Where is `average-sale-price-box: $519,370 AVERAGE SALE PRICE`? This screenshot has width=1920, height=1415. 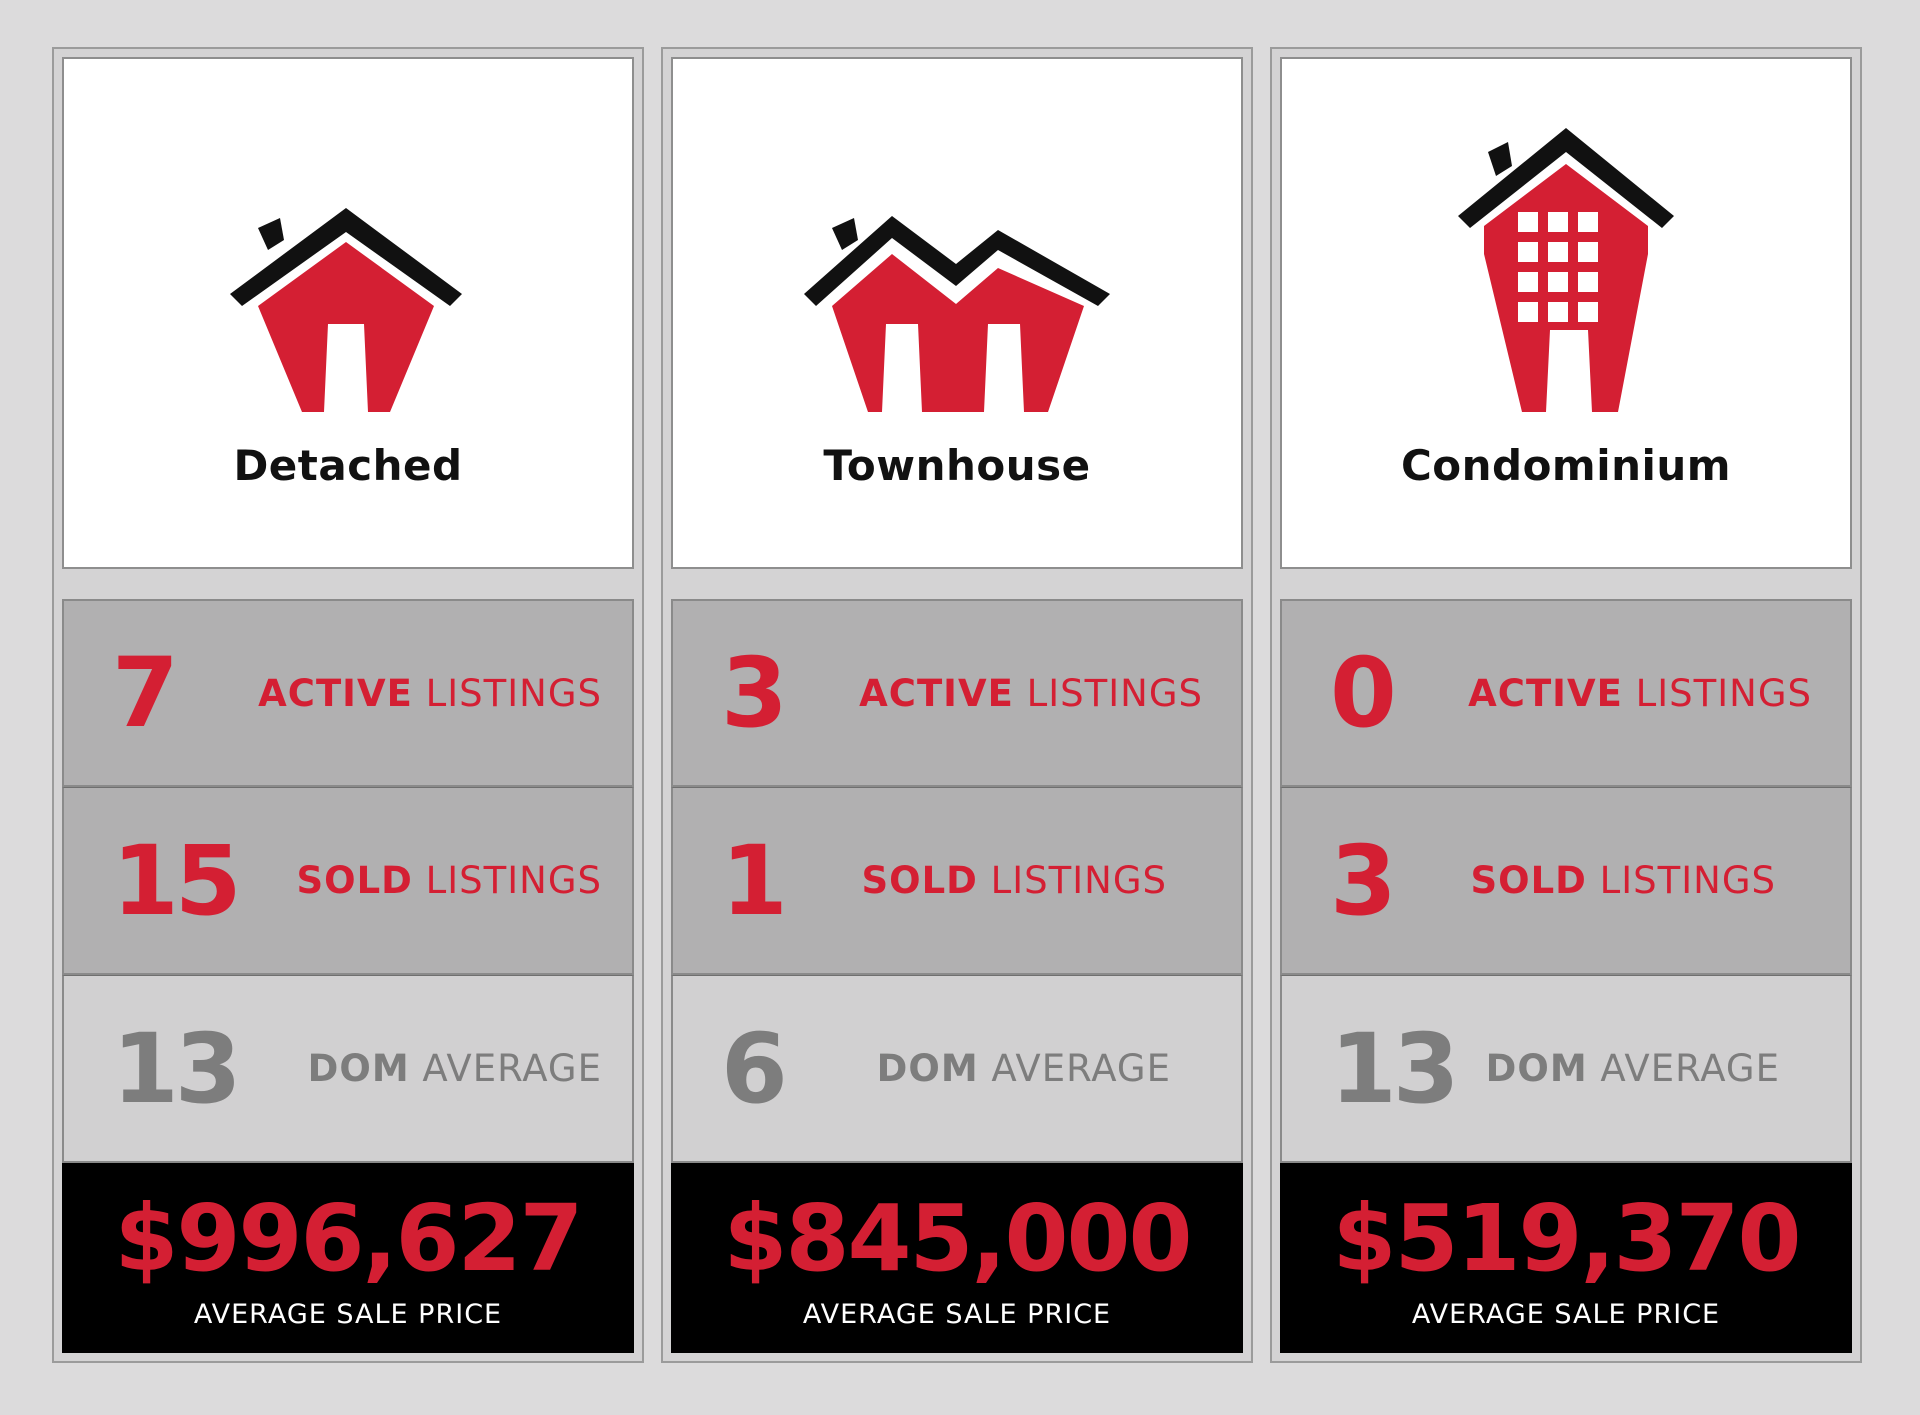
average-sale-price-box: $519,370 AVERAGE SALE PRICE is located at coordinates (1566, 1258).